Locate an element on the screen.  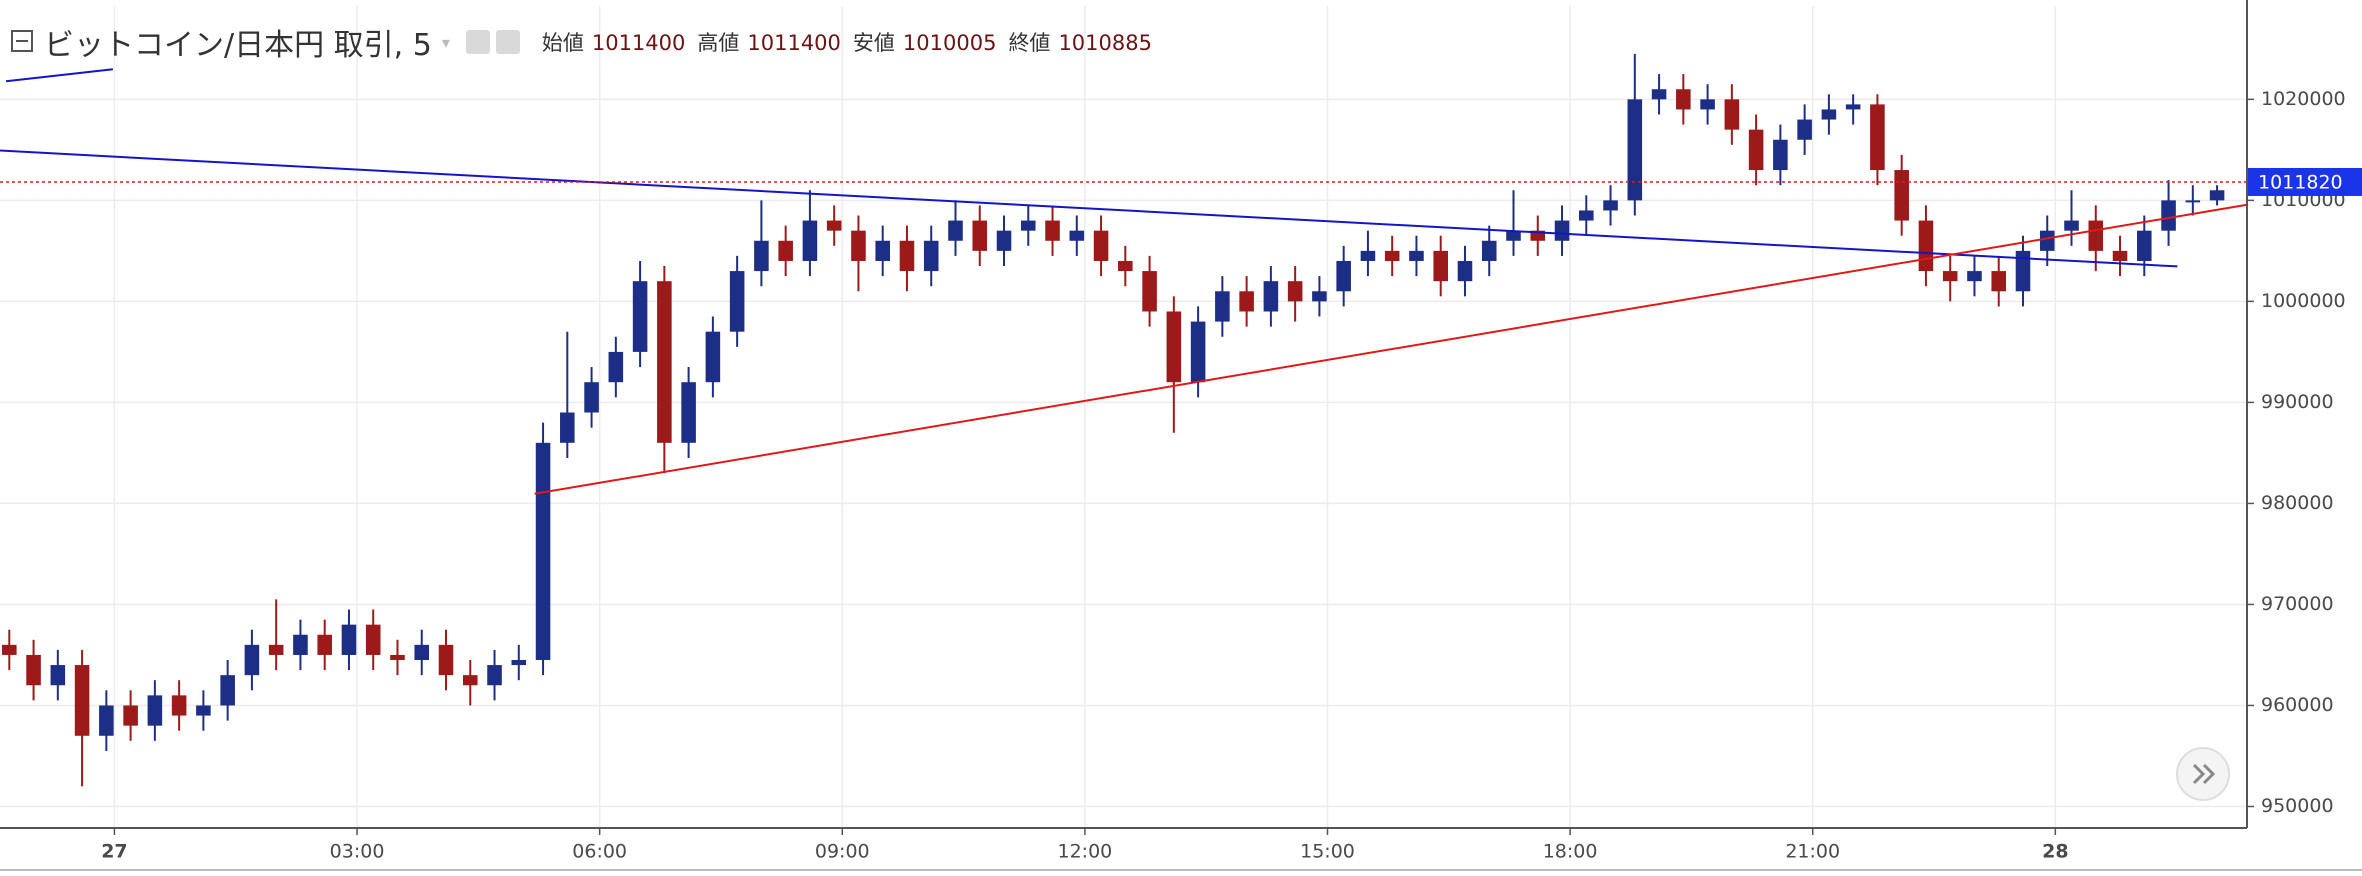
y-tick-label: 1000000 is located at coordinates (2303, 301).